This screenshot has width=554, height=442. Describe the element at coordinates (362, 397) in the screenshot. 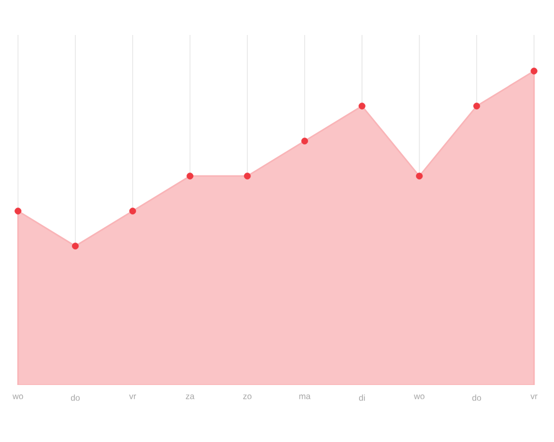

I see `x-tick-label: di` at that location.